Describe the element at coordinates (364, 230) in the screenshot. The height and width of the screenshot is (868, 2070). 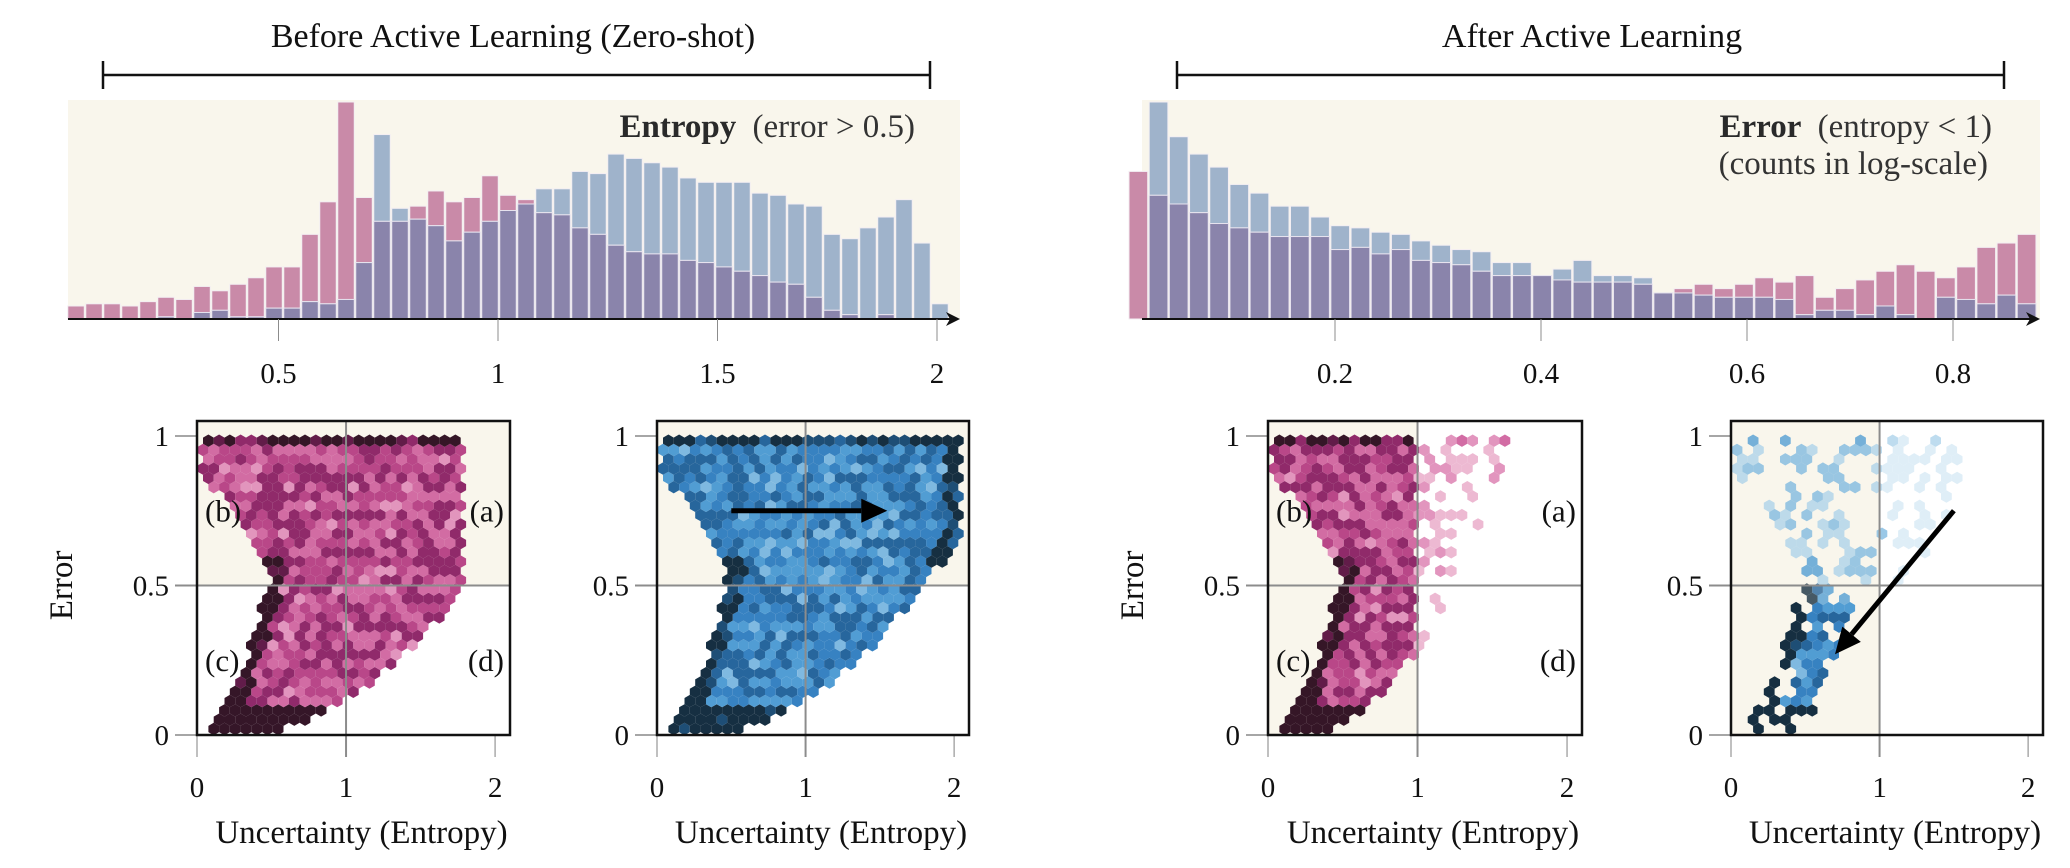
I see `bar-zero-shot` at that location.